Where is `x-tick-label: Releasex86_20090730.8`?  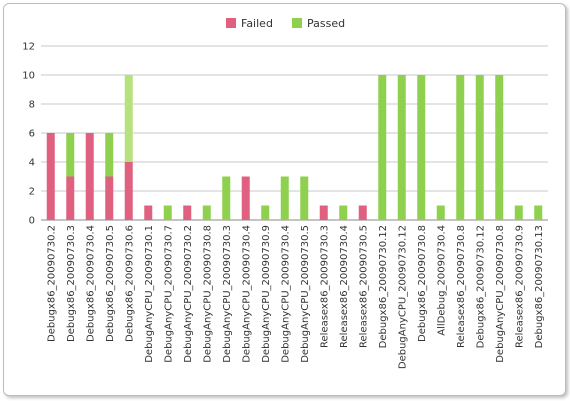 x-tick-label: Releasex86_20090730.8 is located at coordinates (461, 286).